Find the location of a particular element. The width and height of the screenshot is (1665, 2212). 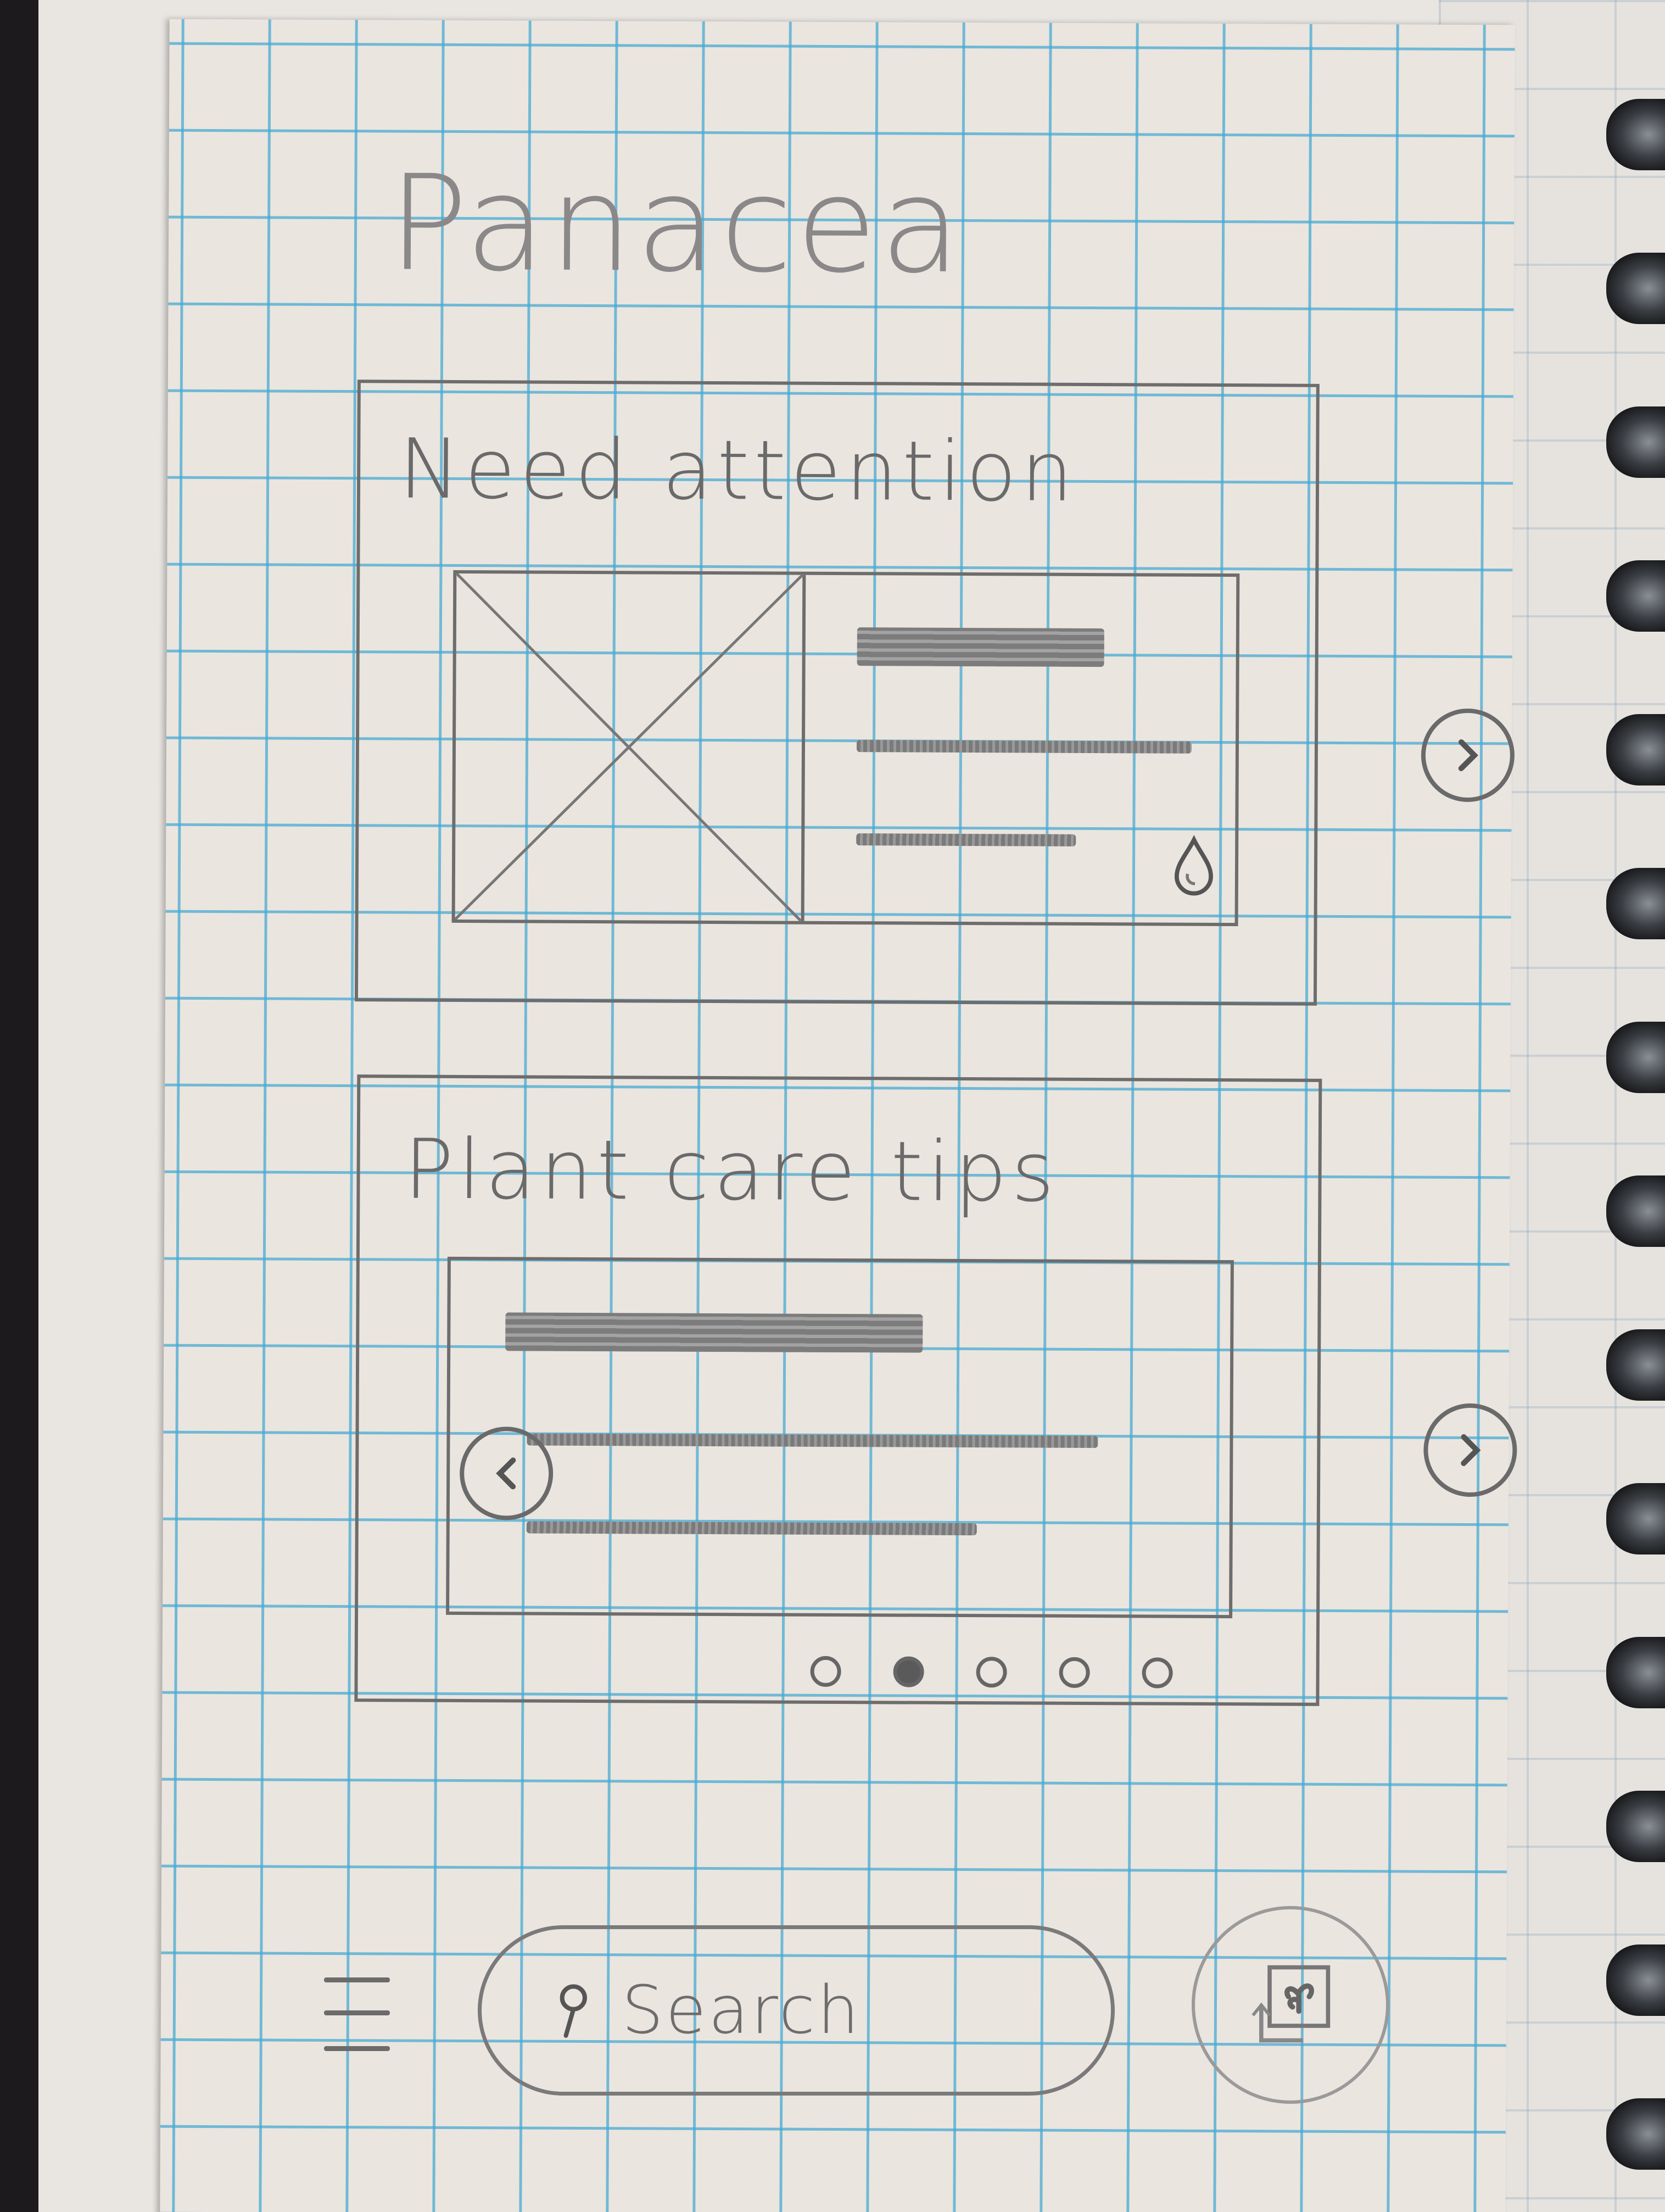

app-title: Panacea is located at coordinates (676, 224).